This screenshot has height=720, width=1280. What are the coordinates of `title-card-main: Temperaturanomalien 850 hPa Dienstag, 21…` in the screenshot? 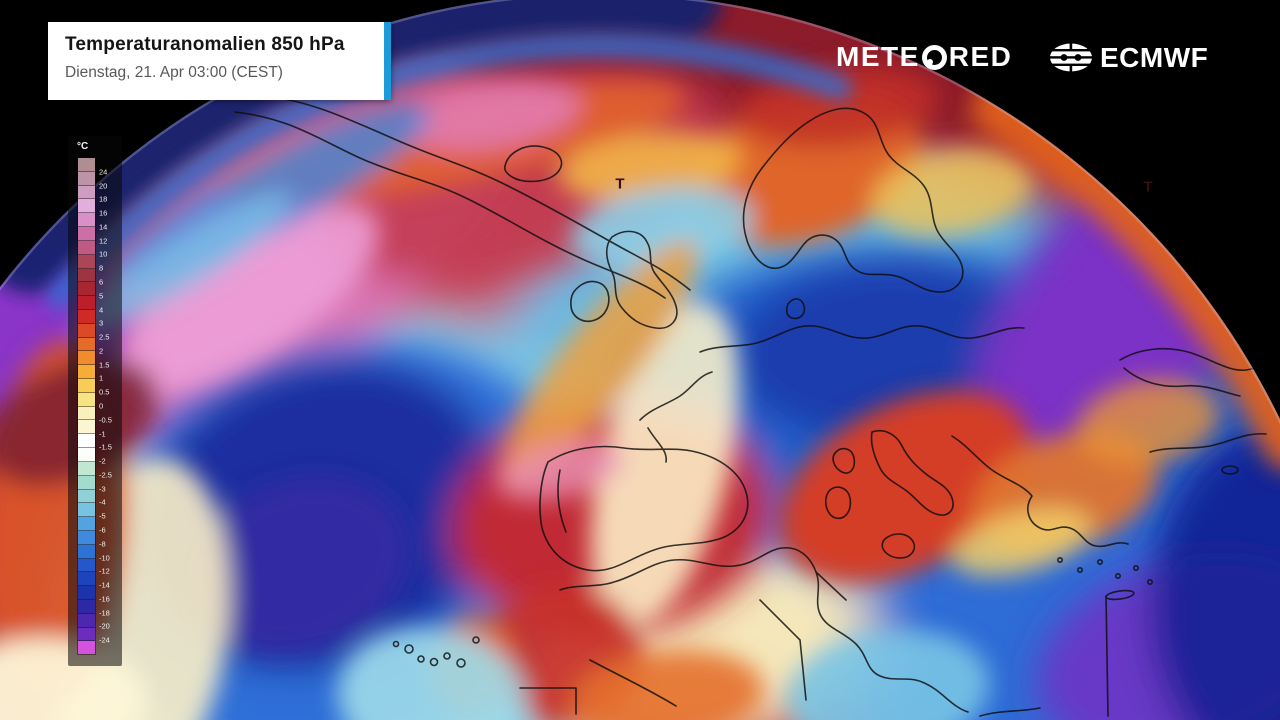 It's located at (216, 61).